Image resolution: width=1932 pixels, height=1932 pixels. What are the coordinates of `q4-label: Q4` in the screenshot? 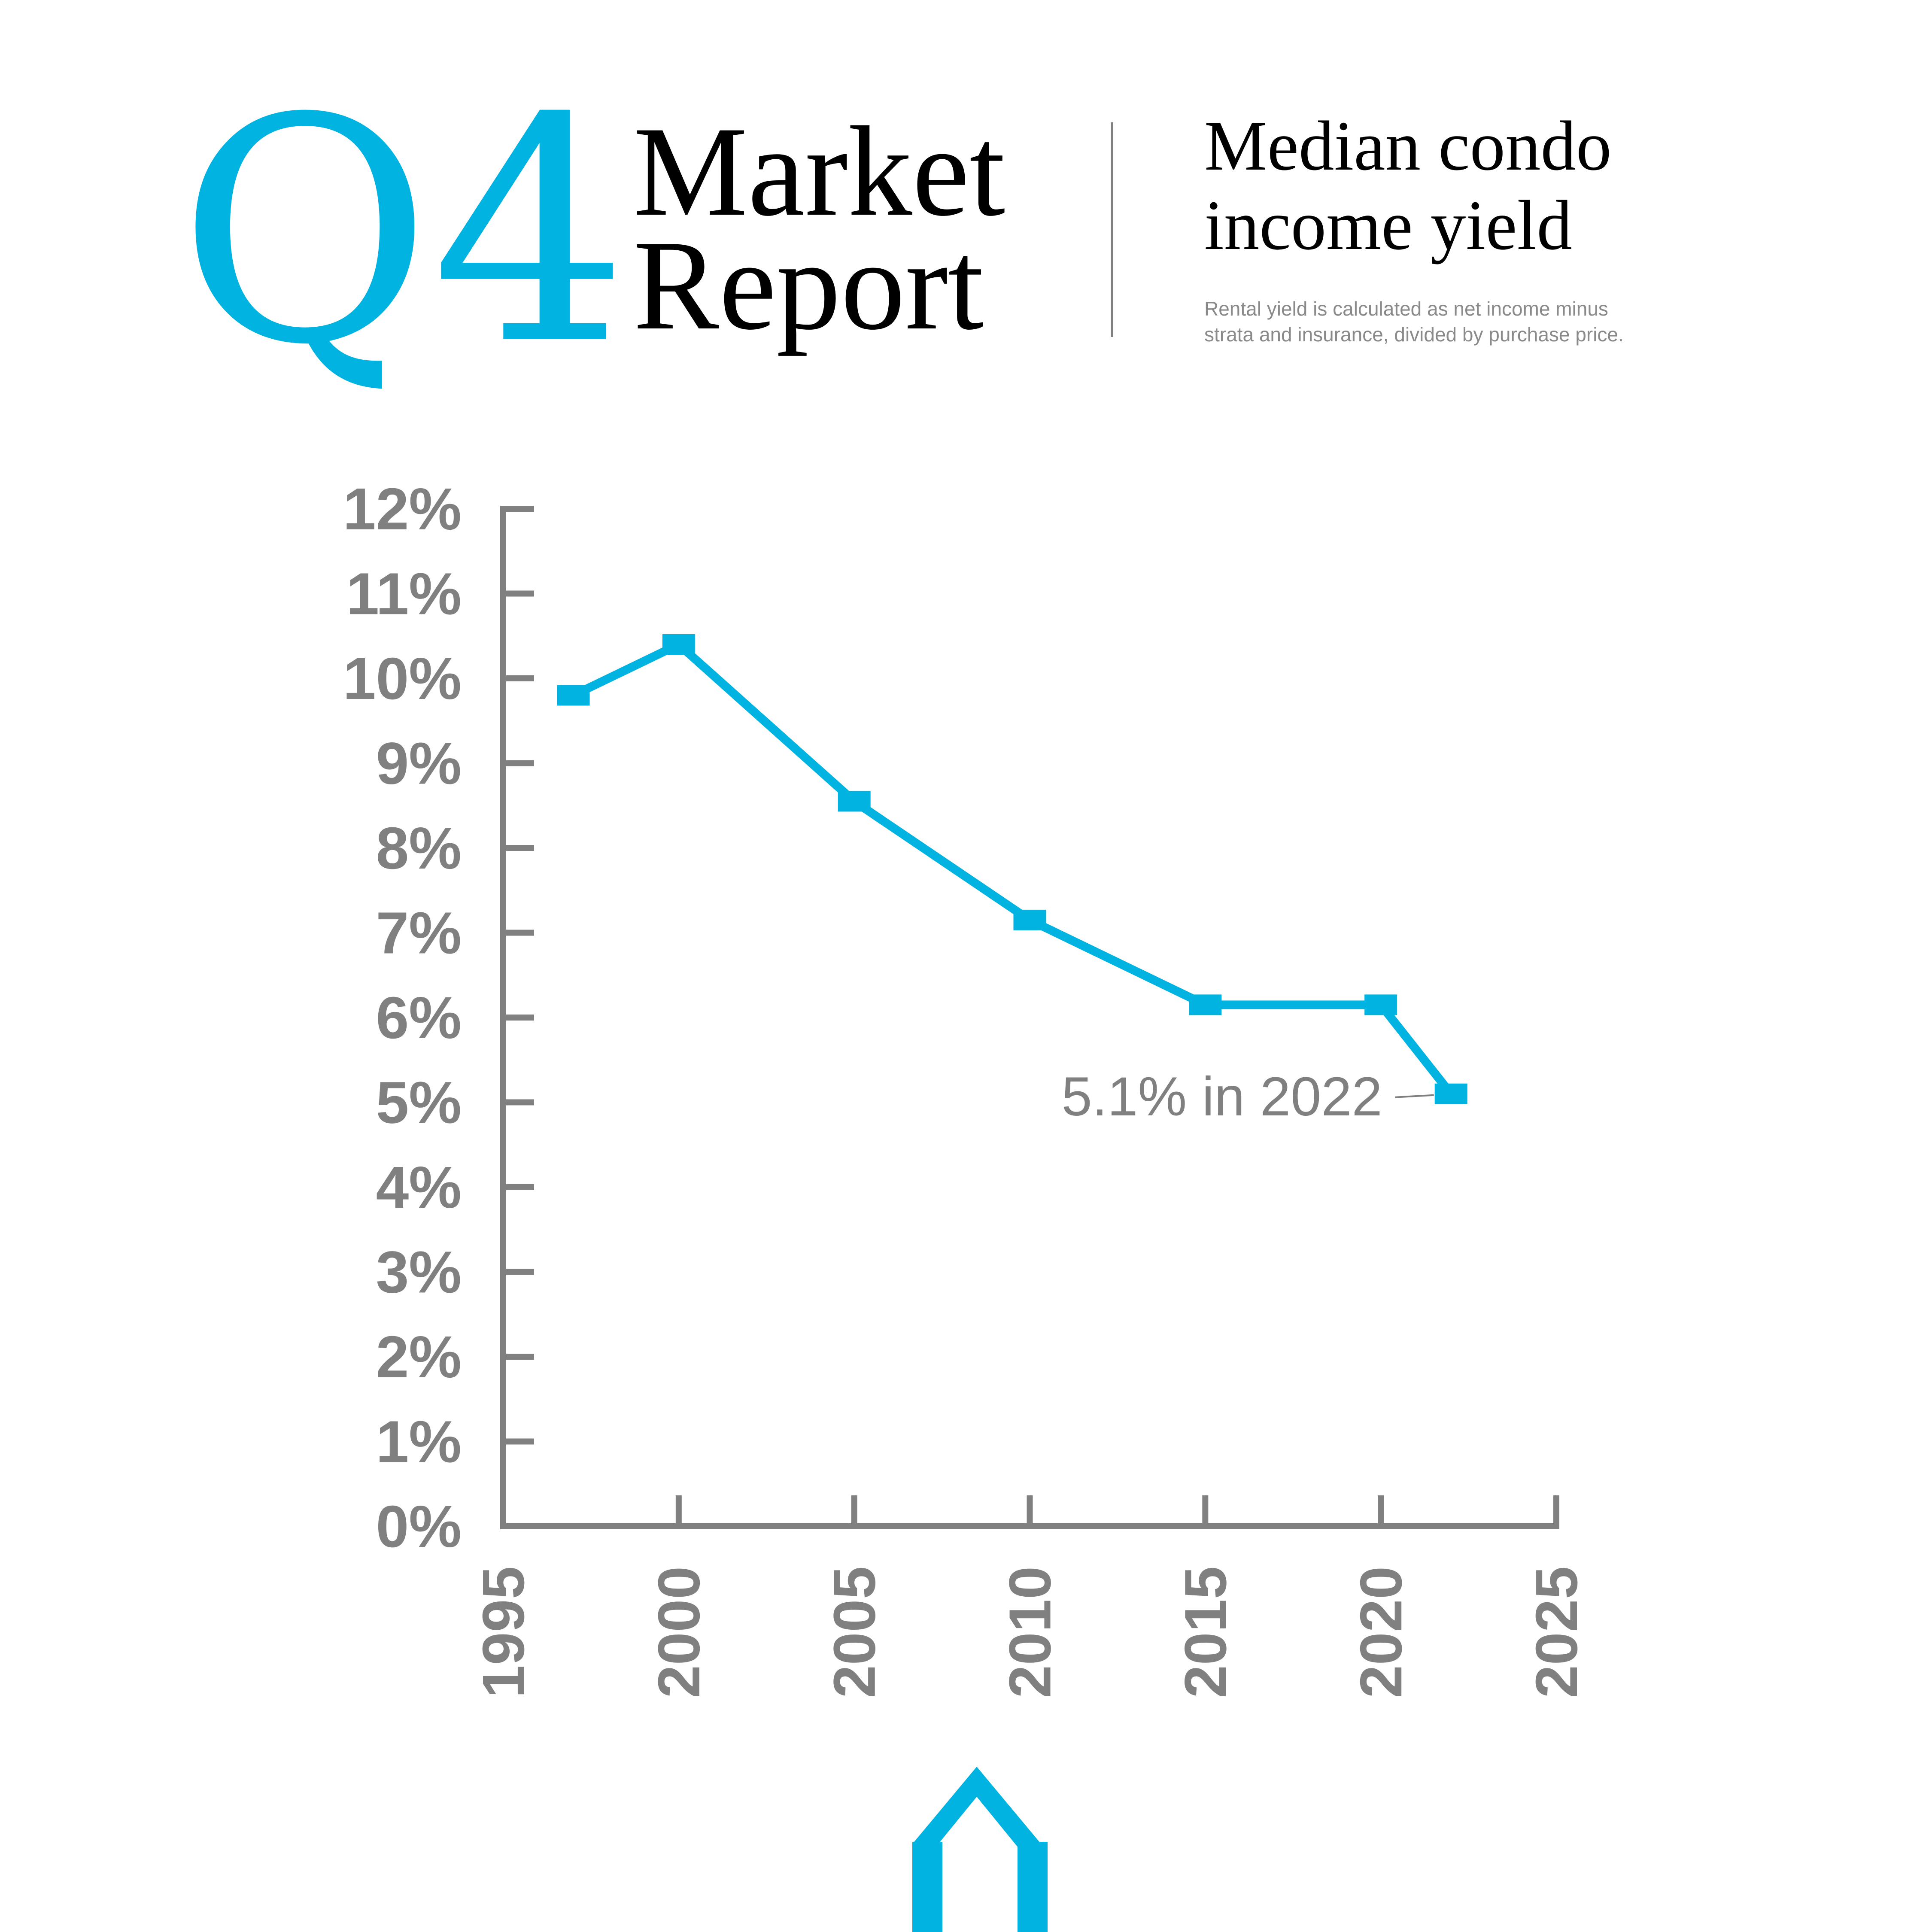 It's located at (403, 232).